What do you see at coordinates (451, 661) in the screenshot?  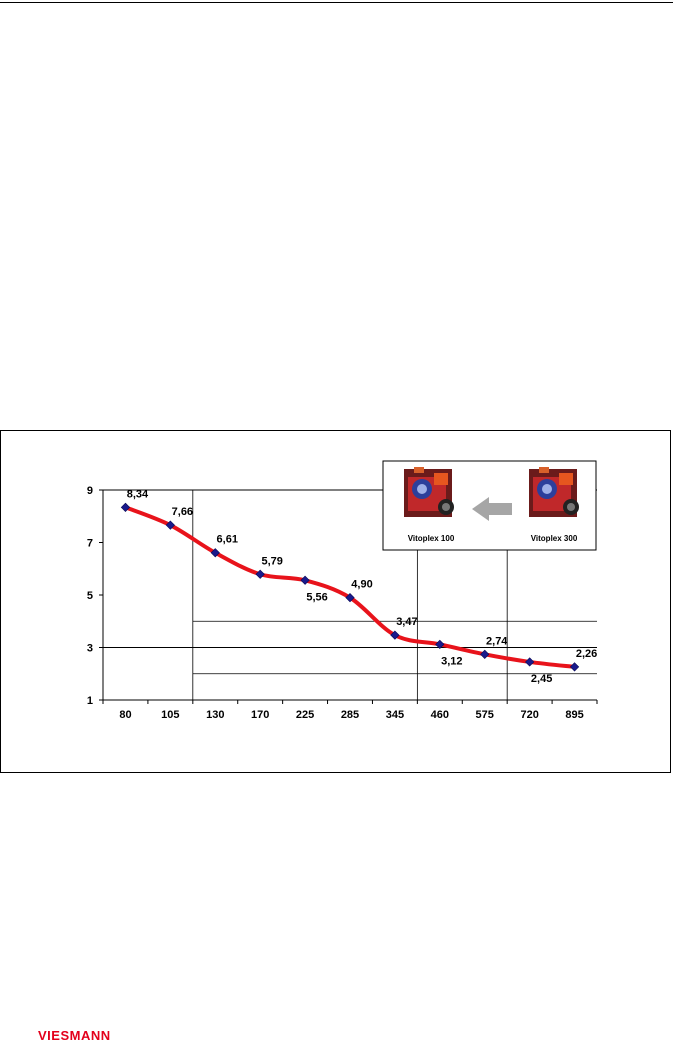 I see `data-label: 3,12` at bounding box center [451, 661].